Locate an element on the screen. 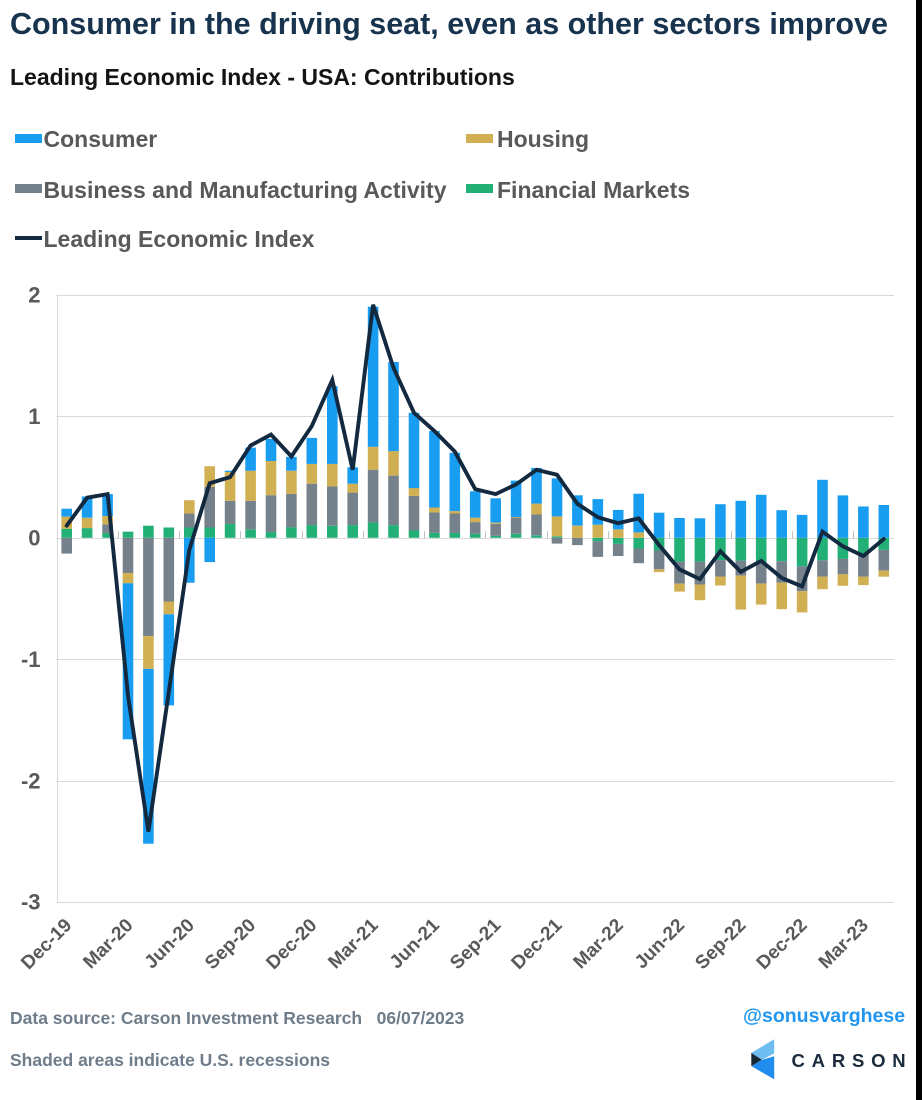 Image resolution: width=922 pixels, height=1100 pixels. svg-text: Sep-20 is located at coordinates (230, 944).